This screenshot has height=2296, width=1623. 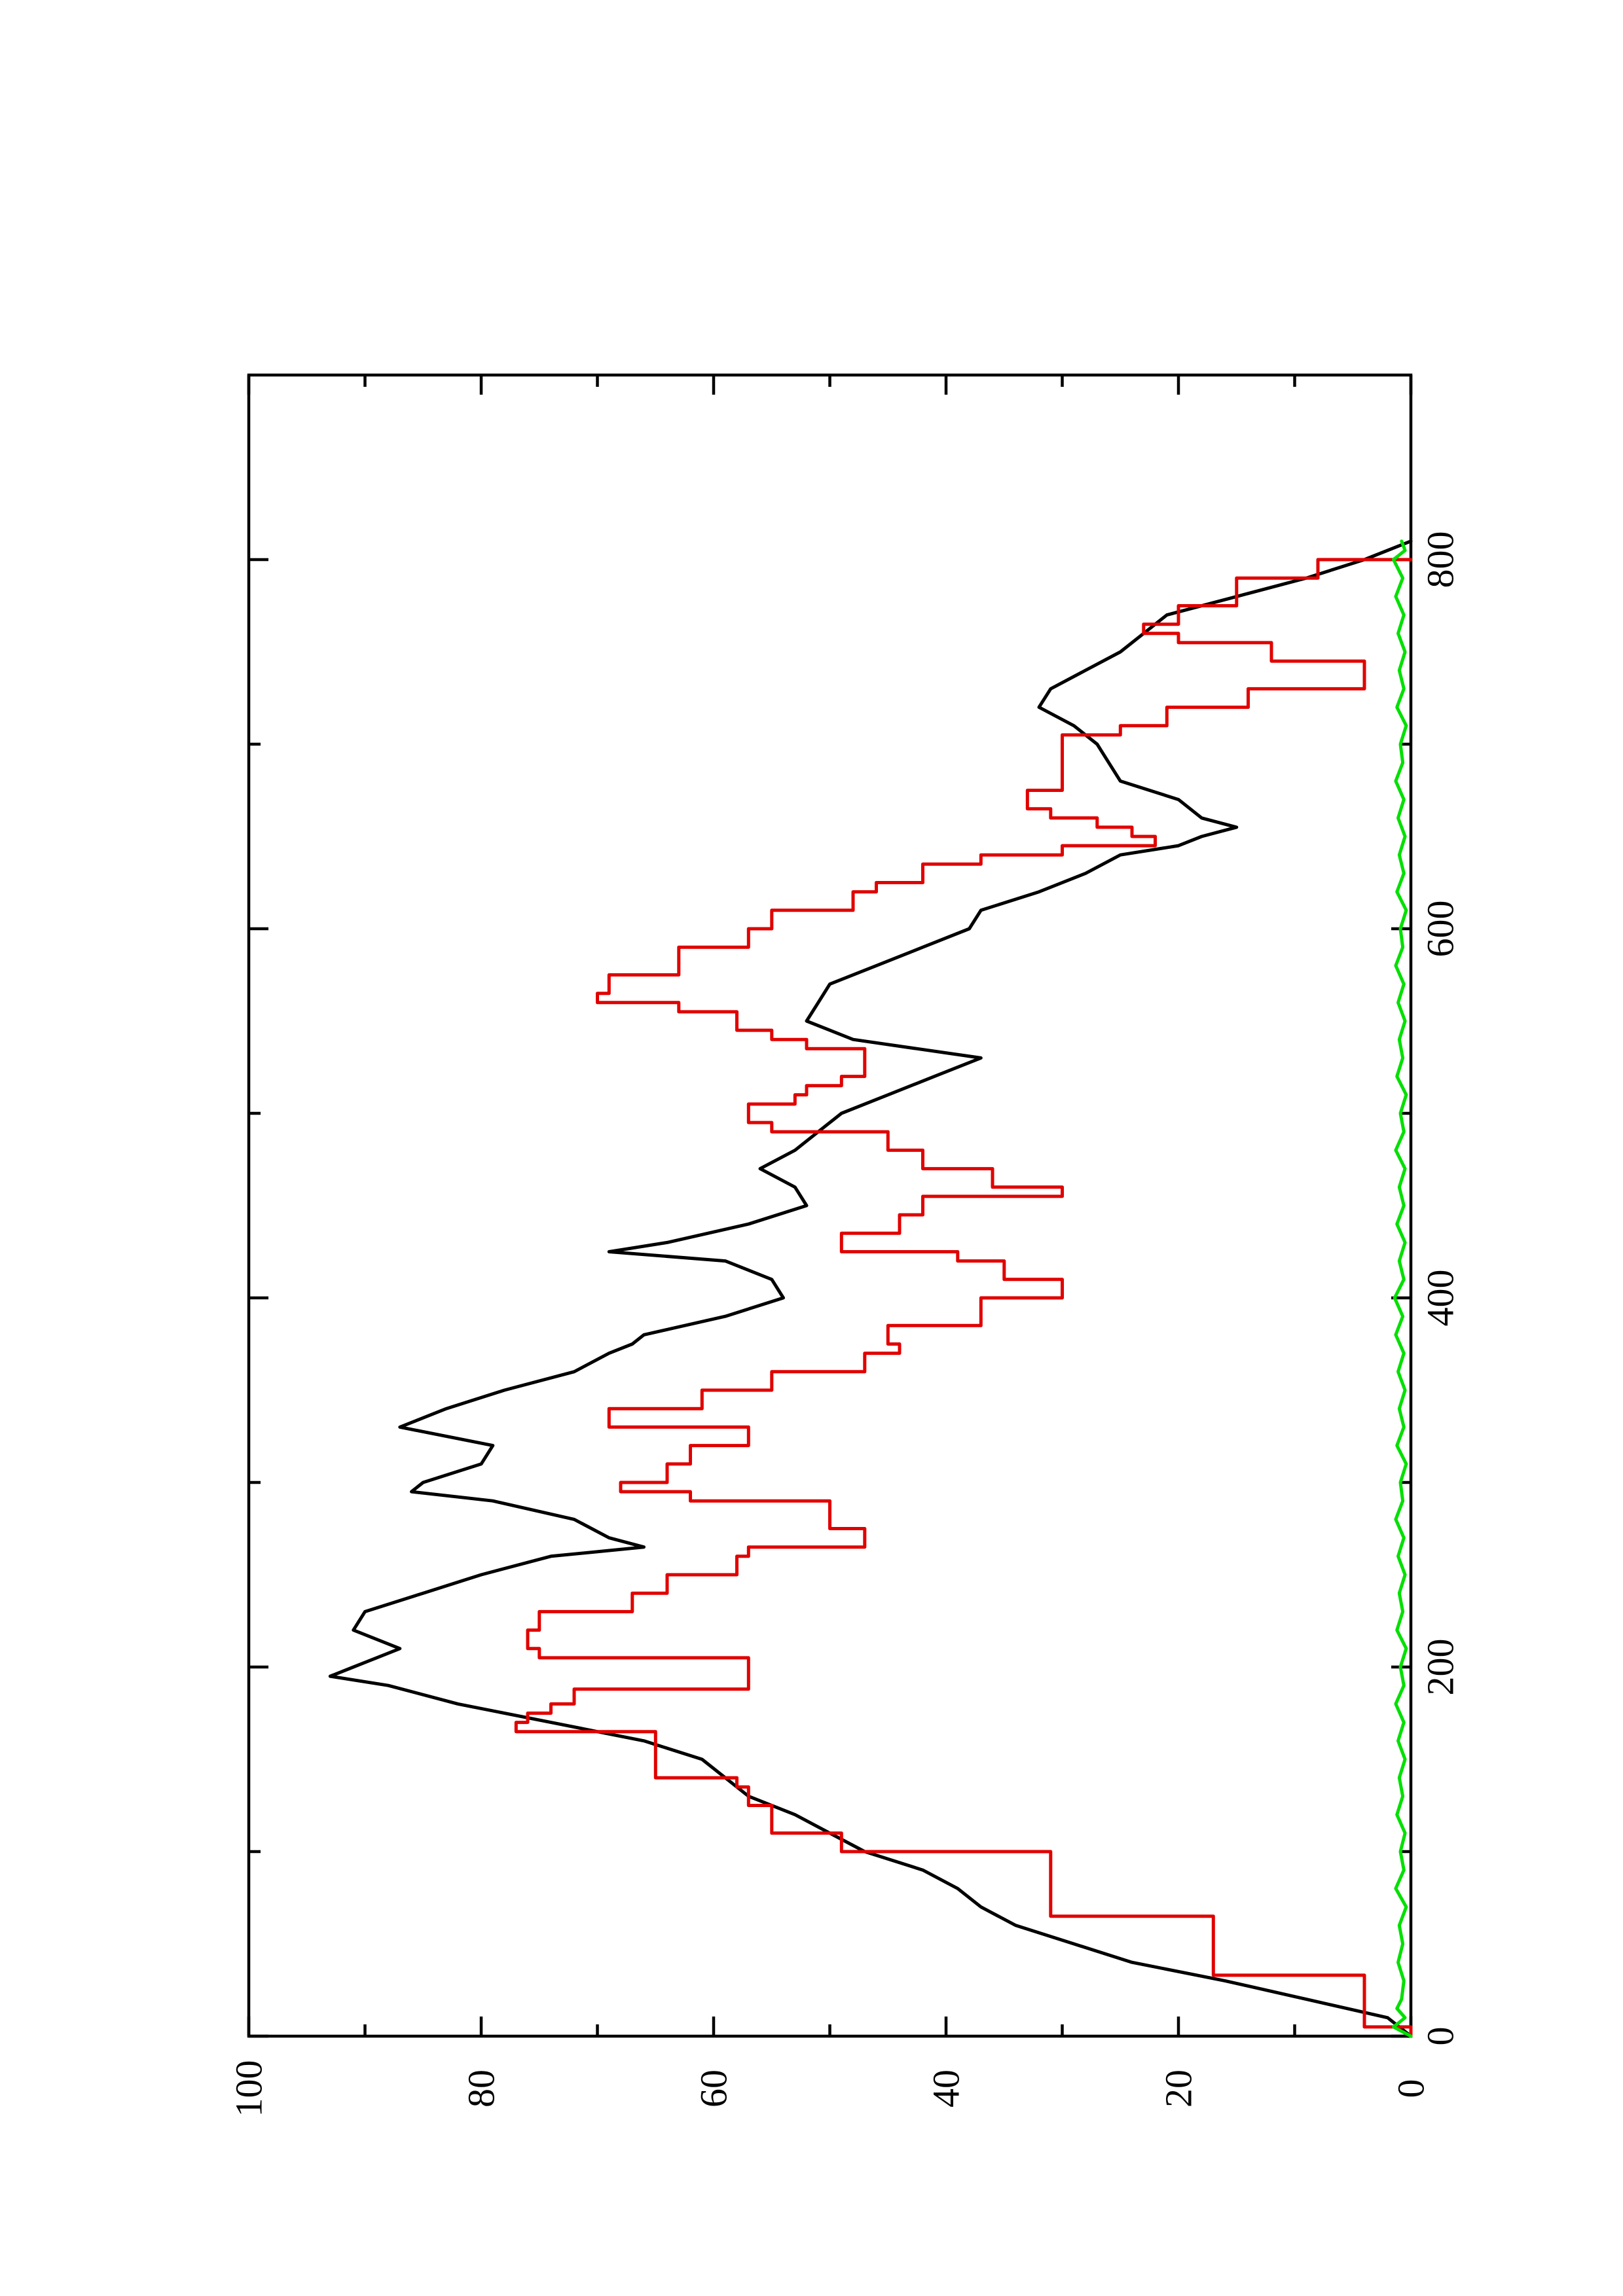 What do you see at coordinates (249, 2088) in the screenshot?
I see `y-tick-label: 100` at bounding box center [249, 2088].